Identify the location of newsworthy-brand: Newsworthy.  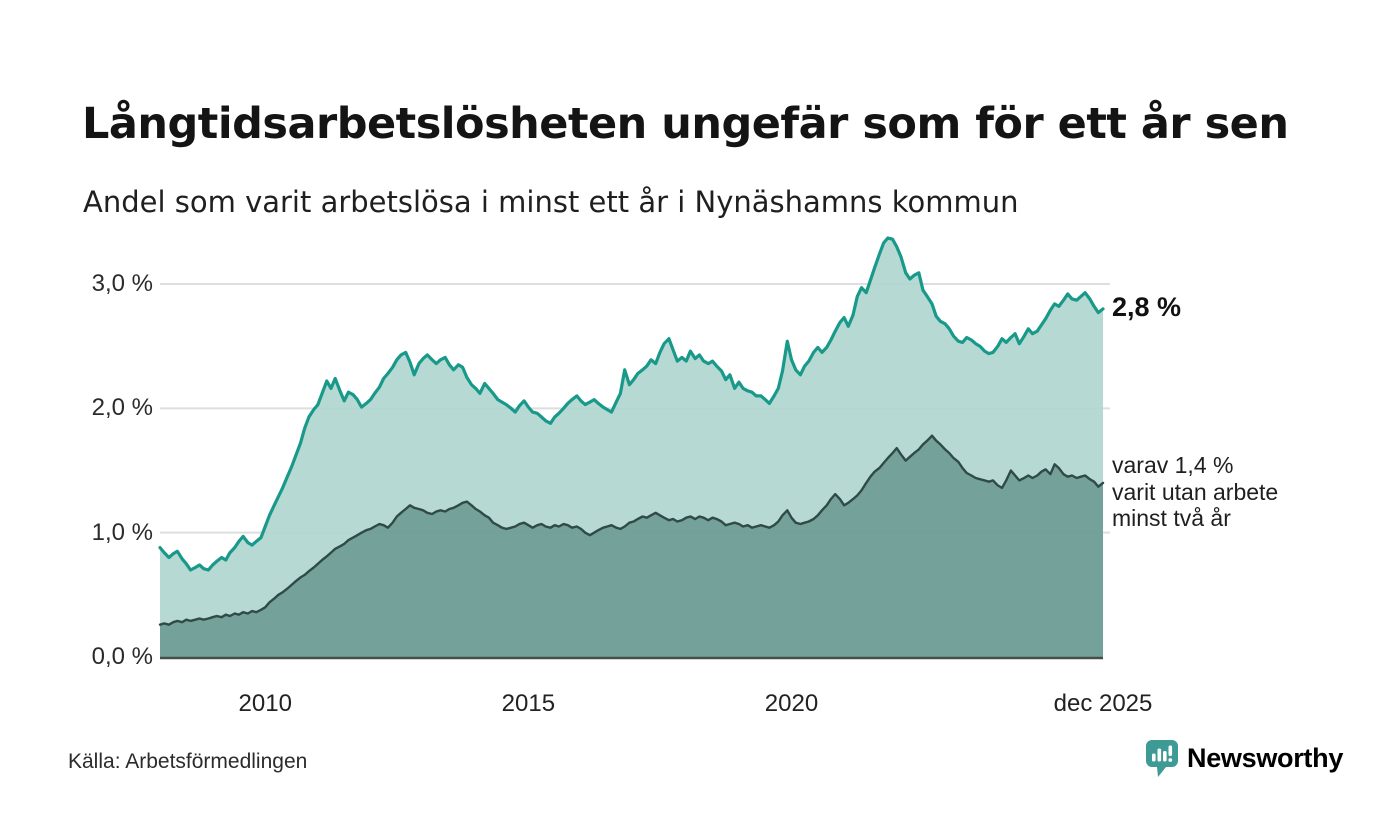
(1244, 761).